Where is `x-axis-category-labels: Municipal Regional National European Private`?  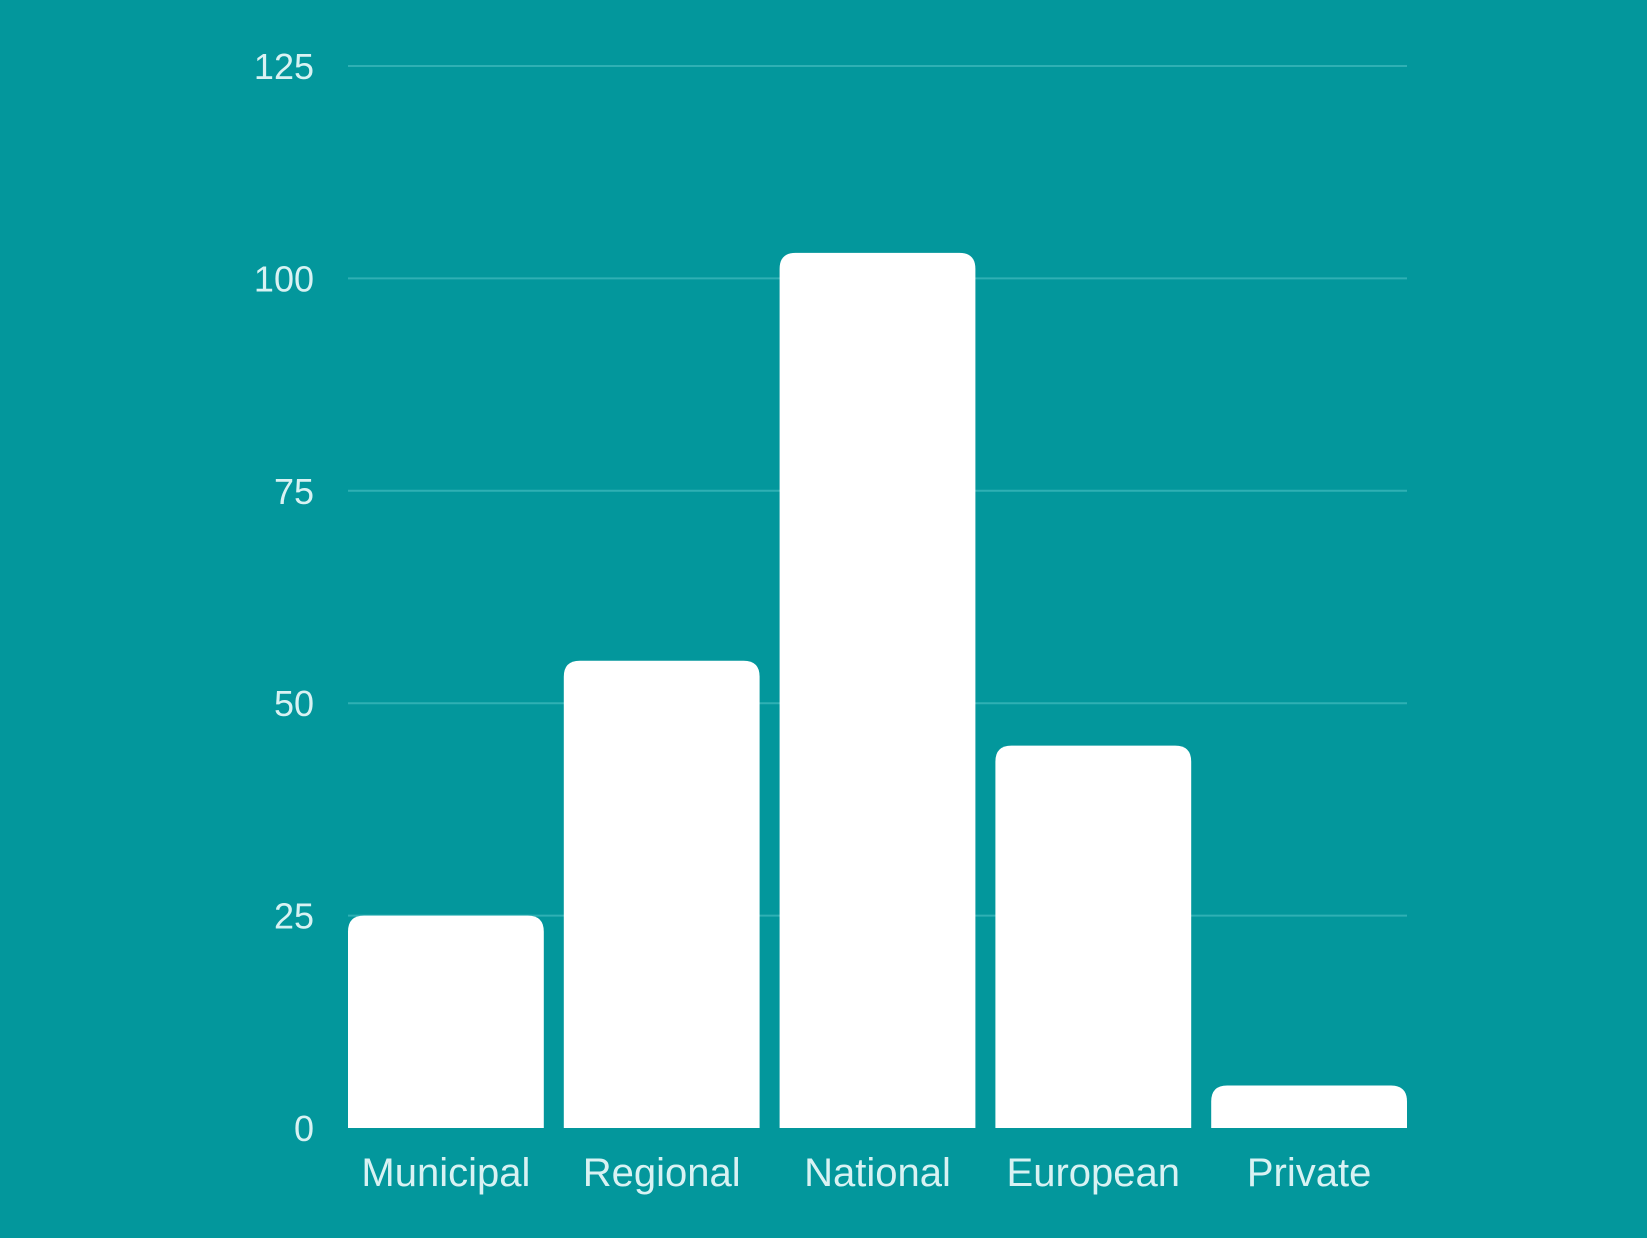
x-axis-category-labels: Municipal Regional National European Private is located at coordinates (866, 1173).